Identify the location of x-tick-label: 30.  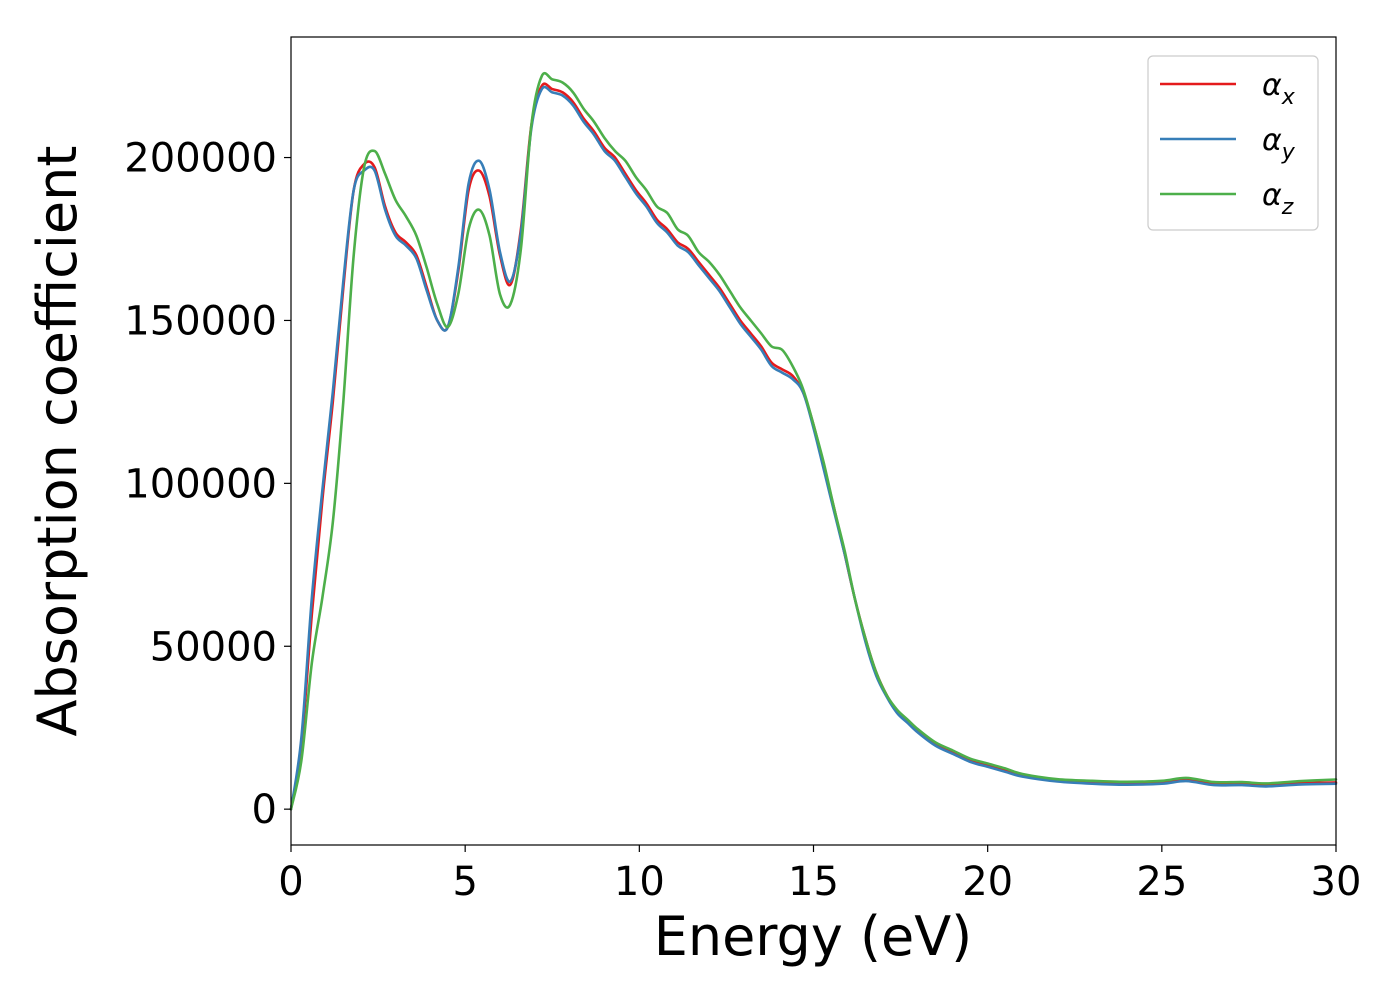
(1336, 882).